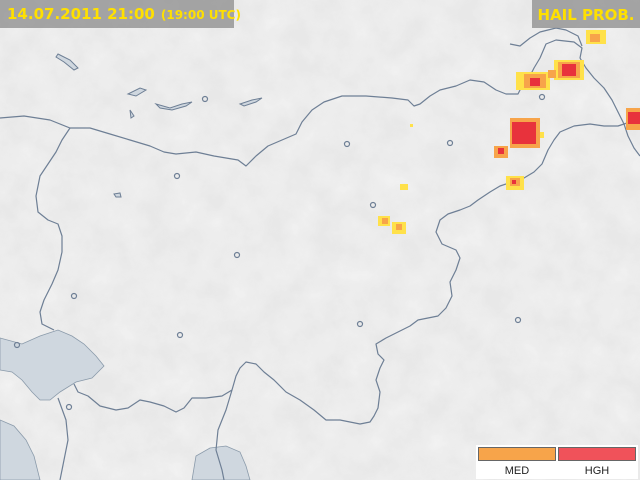 The height and width of the screenshot is (480, 640). Describe the element at coordinates (515, 183) in the screenshot. I see `hail-cell-border` at that location.